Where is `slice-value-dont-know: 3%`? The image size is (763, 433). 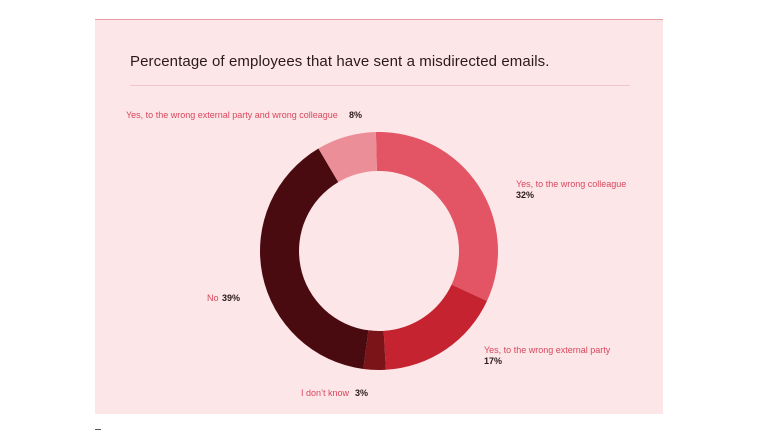
slice-value-dont-know: 3% is located at coordinates (361, 393).